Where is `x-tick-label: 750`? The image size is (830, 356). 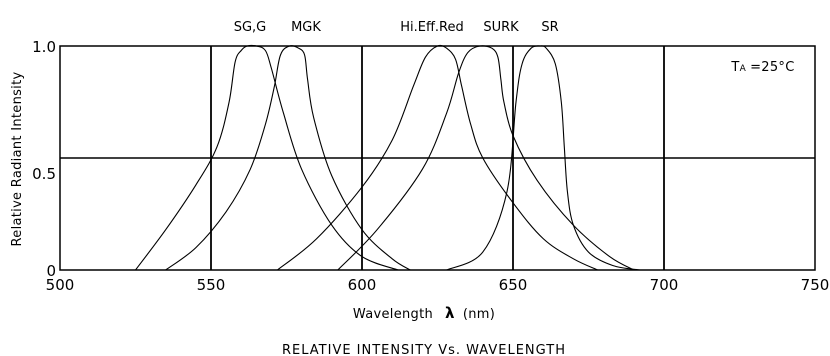
x-tick-label: 750 is located at coordinates (815, 285).